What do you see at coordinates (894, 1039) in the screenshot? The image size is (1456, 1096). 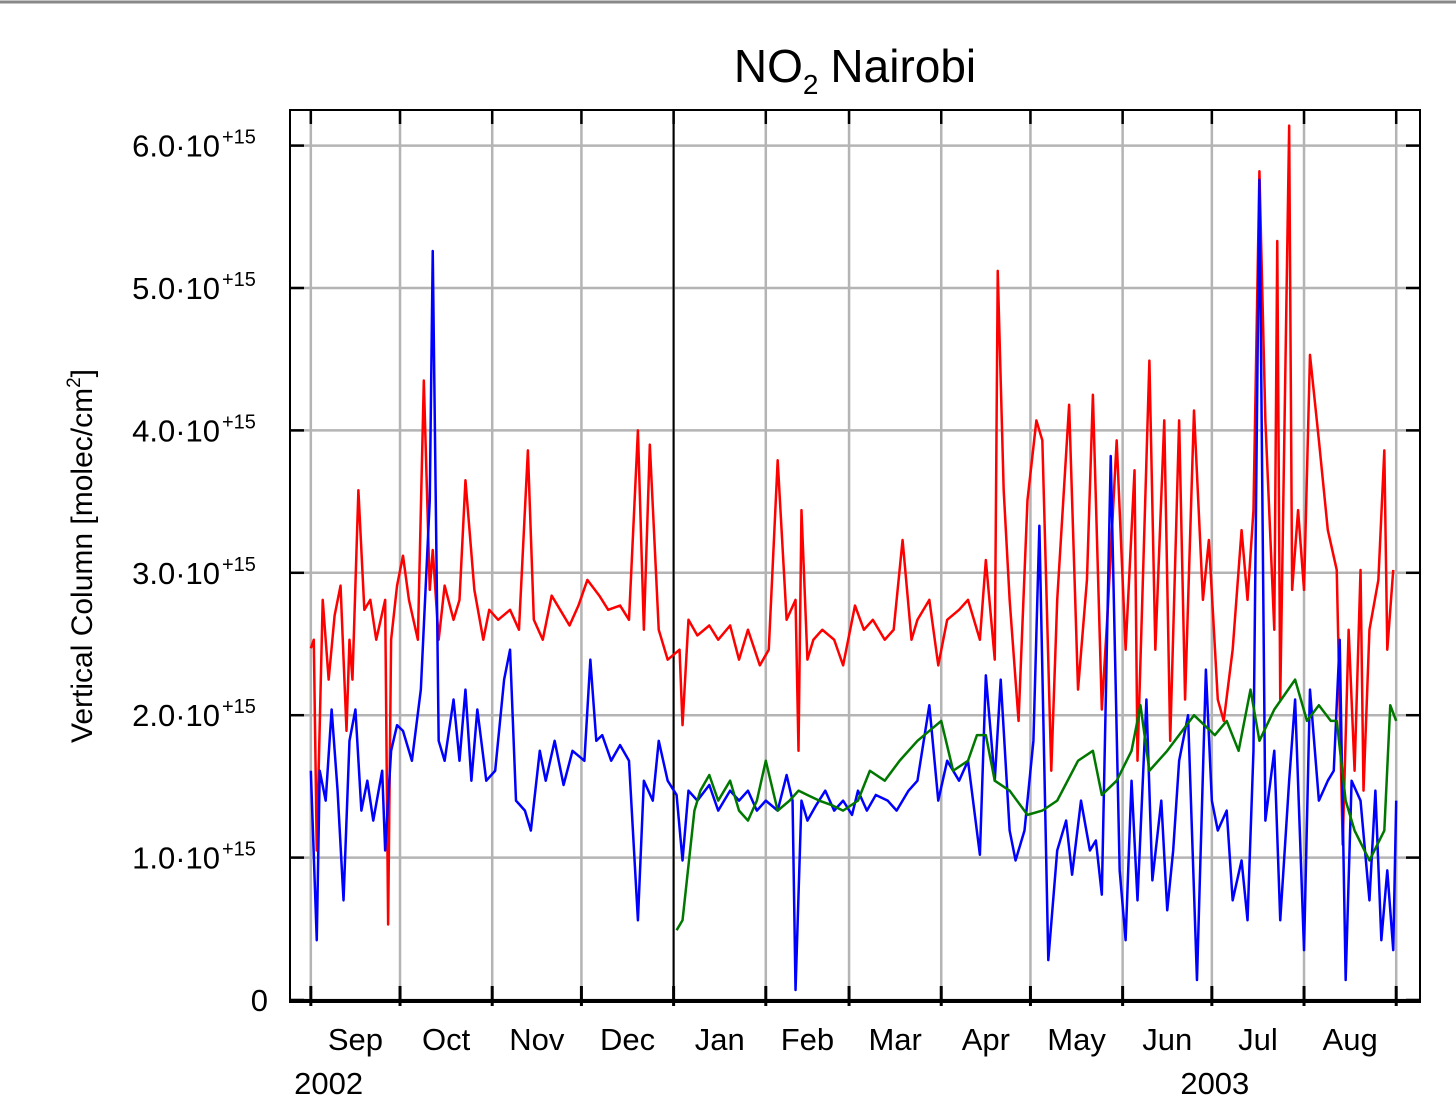 I see `x-tick-label: Mar` at bounding box center [894, 1039].